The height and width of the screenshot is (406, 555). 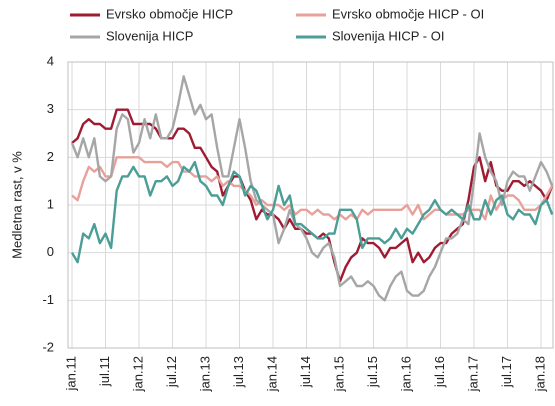 I want to click on y-tick-label: 3, so click(x=50, y=108).